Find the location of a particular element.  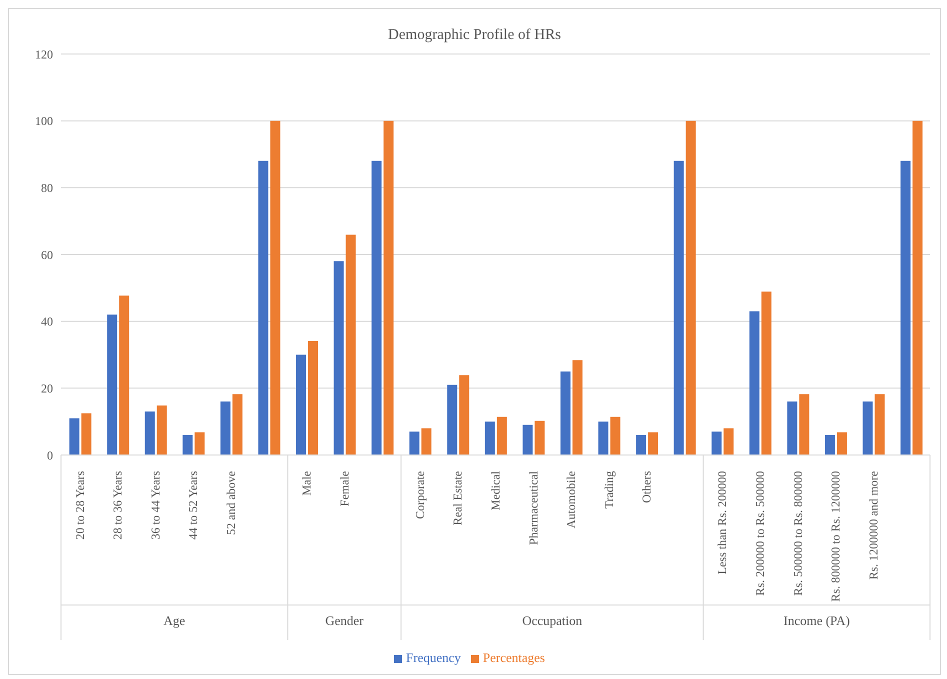

x-tick-label: Medical is located at coordinates (495, 490).